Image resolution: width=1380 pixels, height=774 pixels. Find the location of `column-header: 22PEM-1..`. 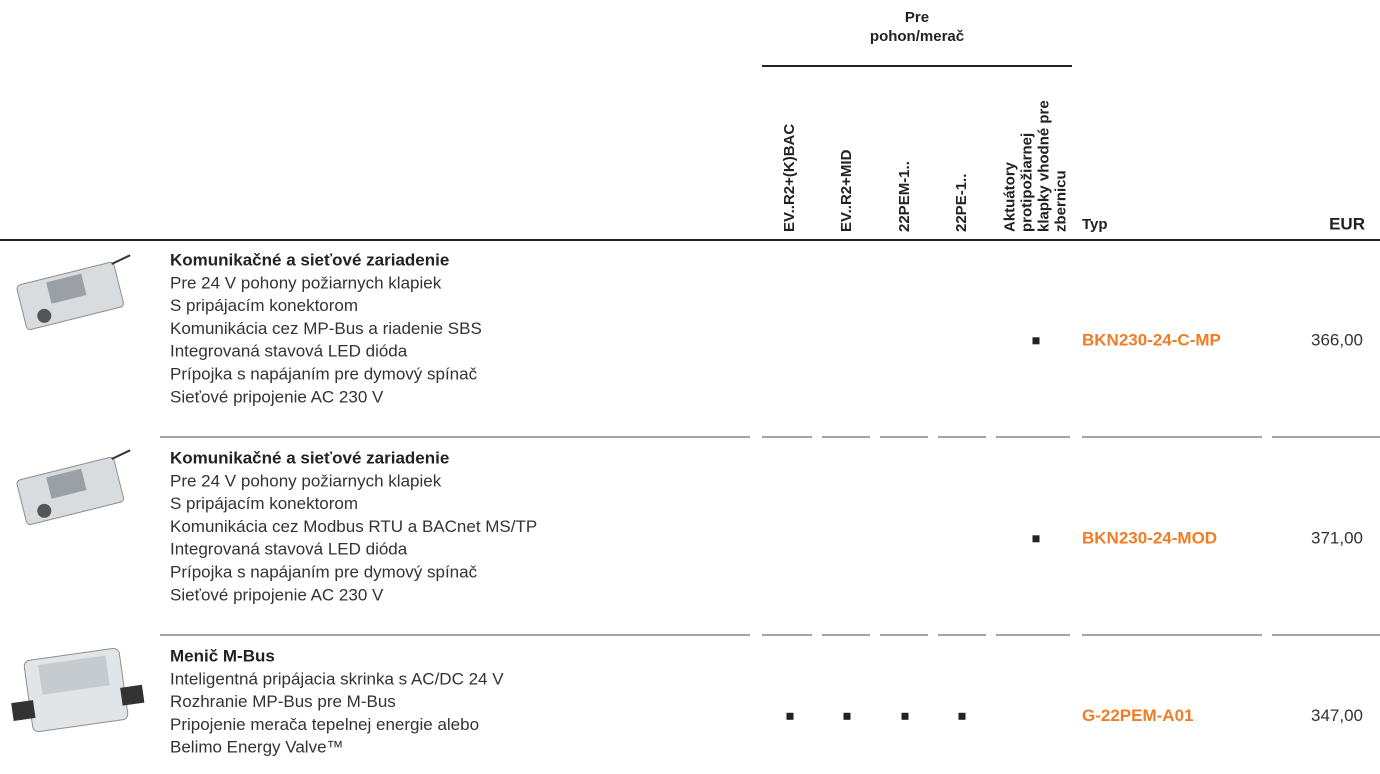

column-header: 22PEM-1.. is located at coordinates (904, 196).